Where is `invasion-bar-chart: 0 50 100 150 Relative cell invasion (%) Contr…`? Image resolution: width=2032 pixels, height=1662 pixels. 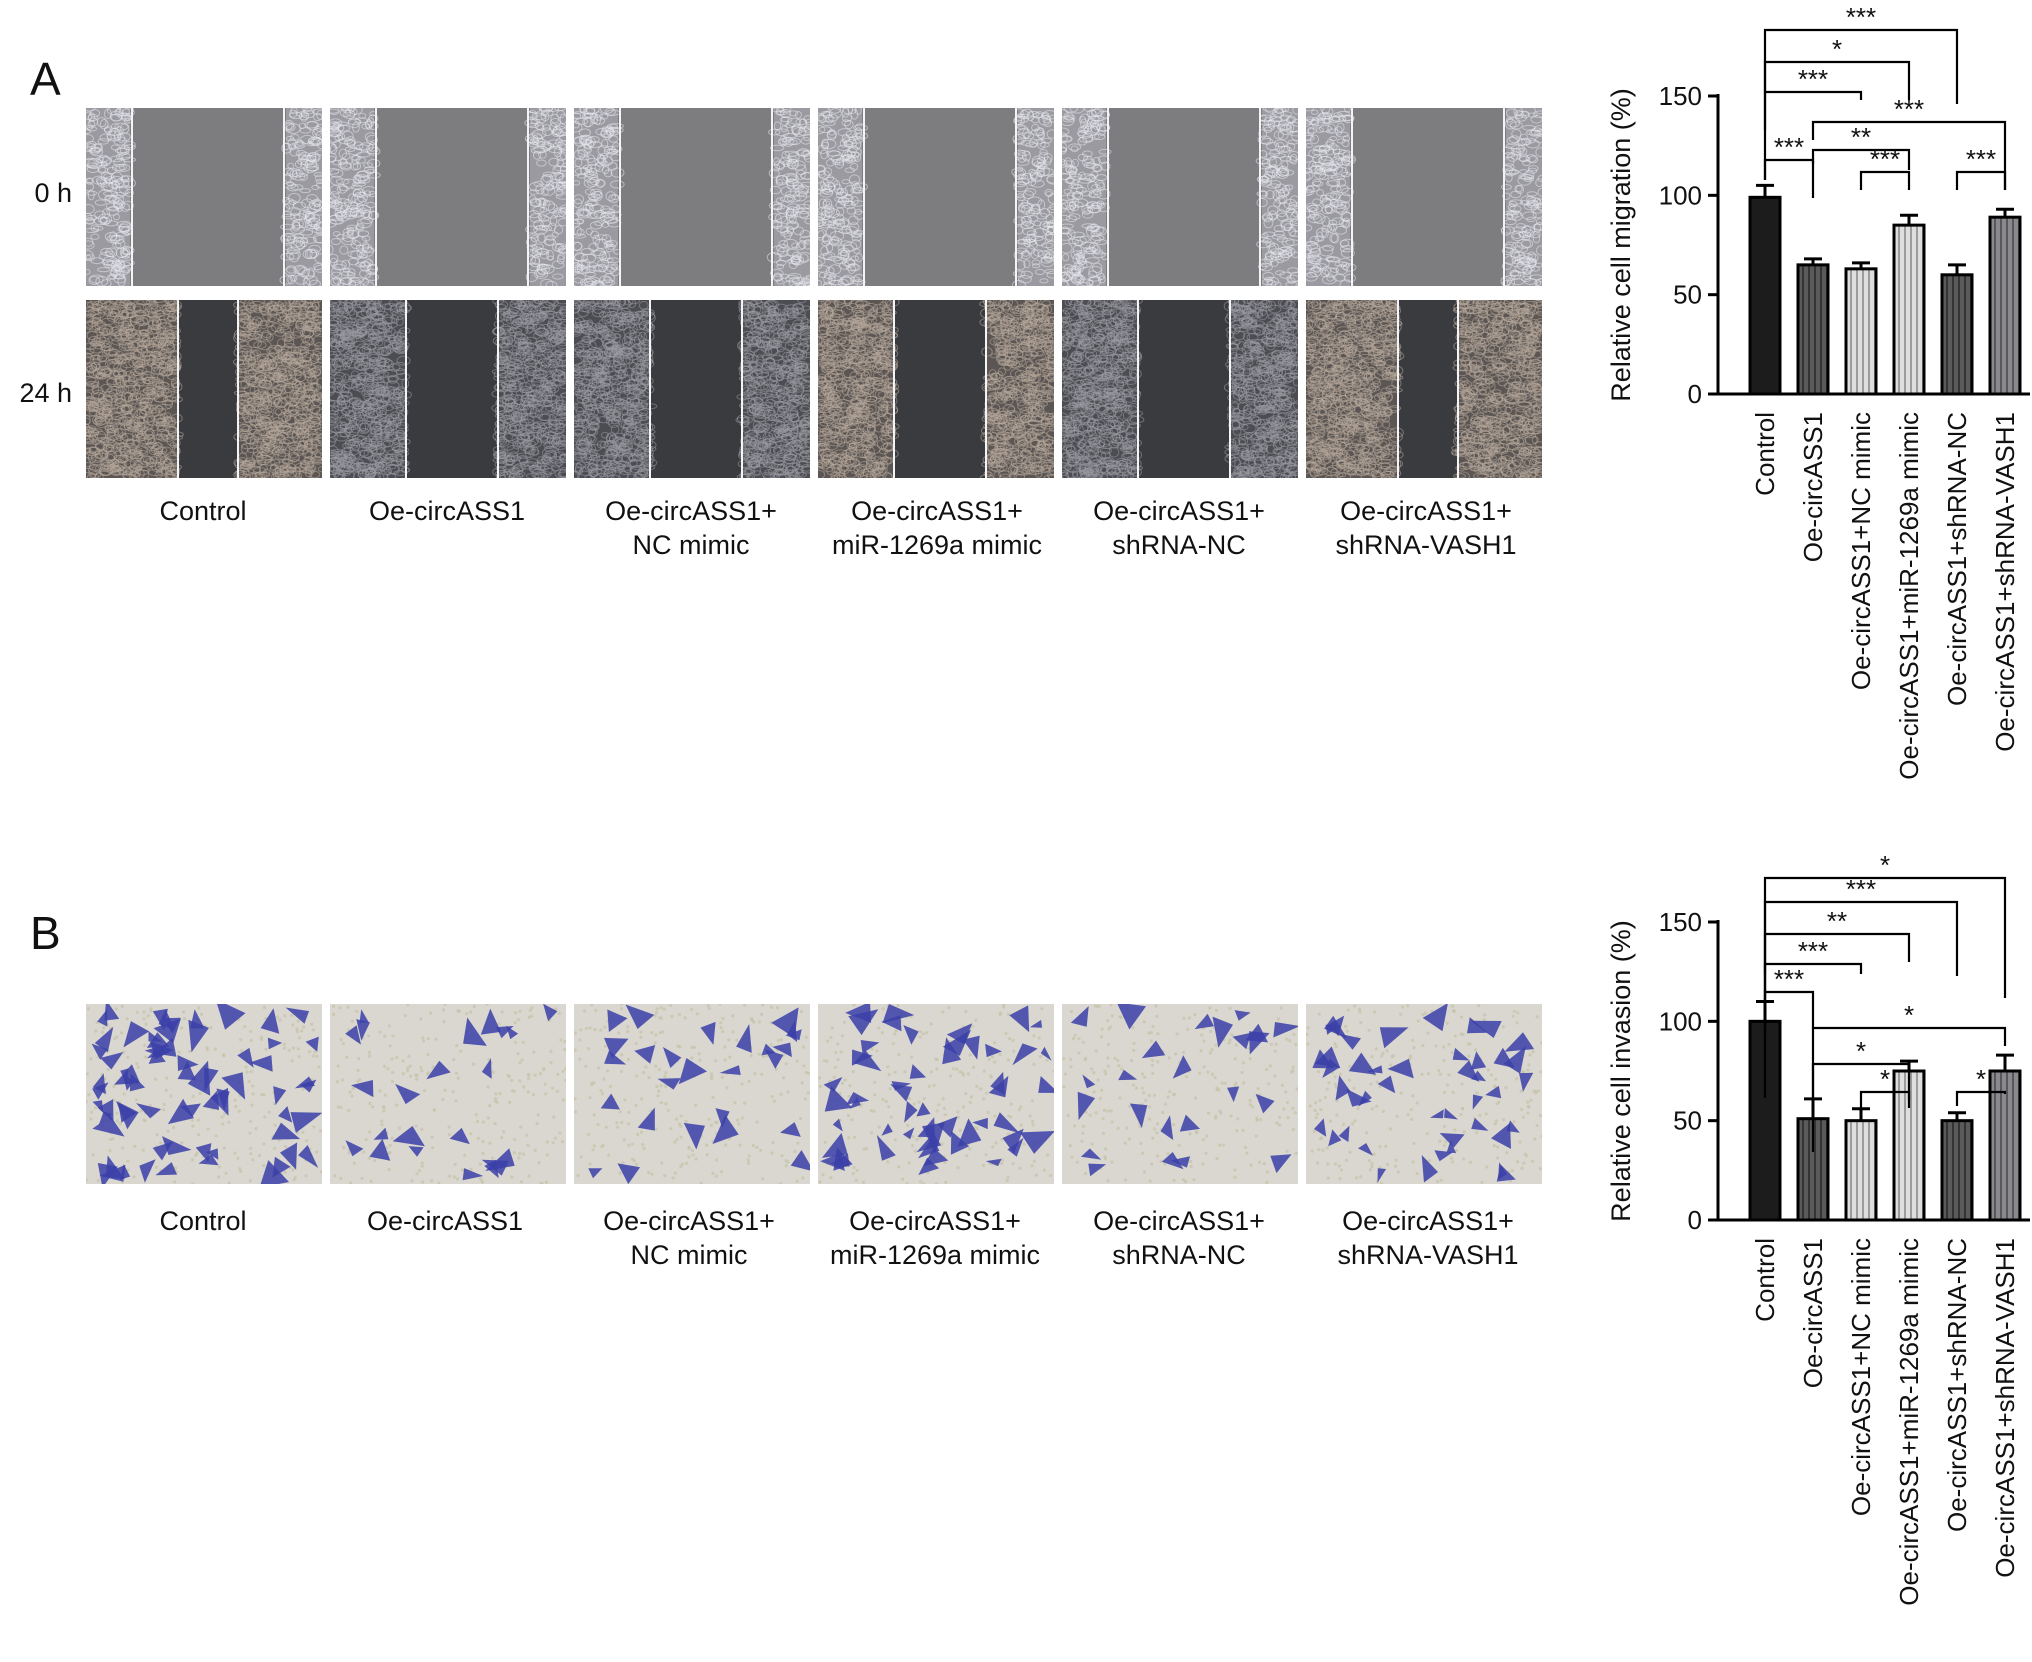
invasion-bar-chart: 0 50 100 150 Relative cell invasion (%) Contr… is located at coordinates (1811, 1246).